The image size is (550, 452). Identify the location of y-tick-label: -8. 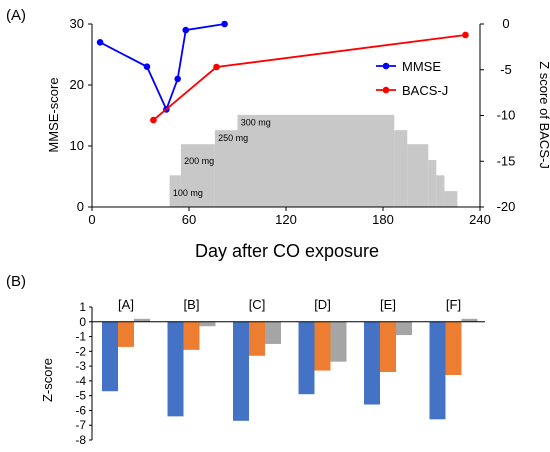
(80, 440).